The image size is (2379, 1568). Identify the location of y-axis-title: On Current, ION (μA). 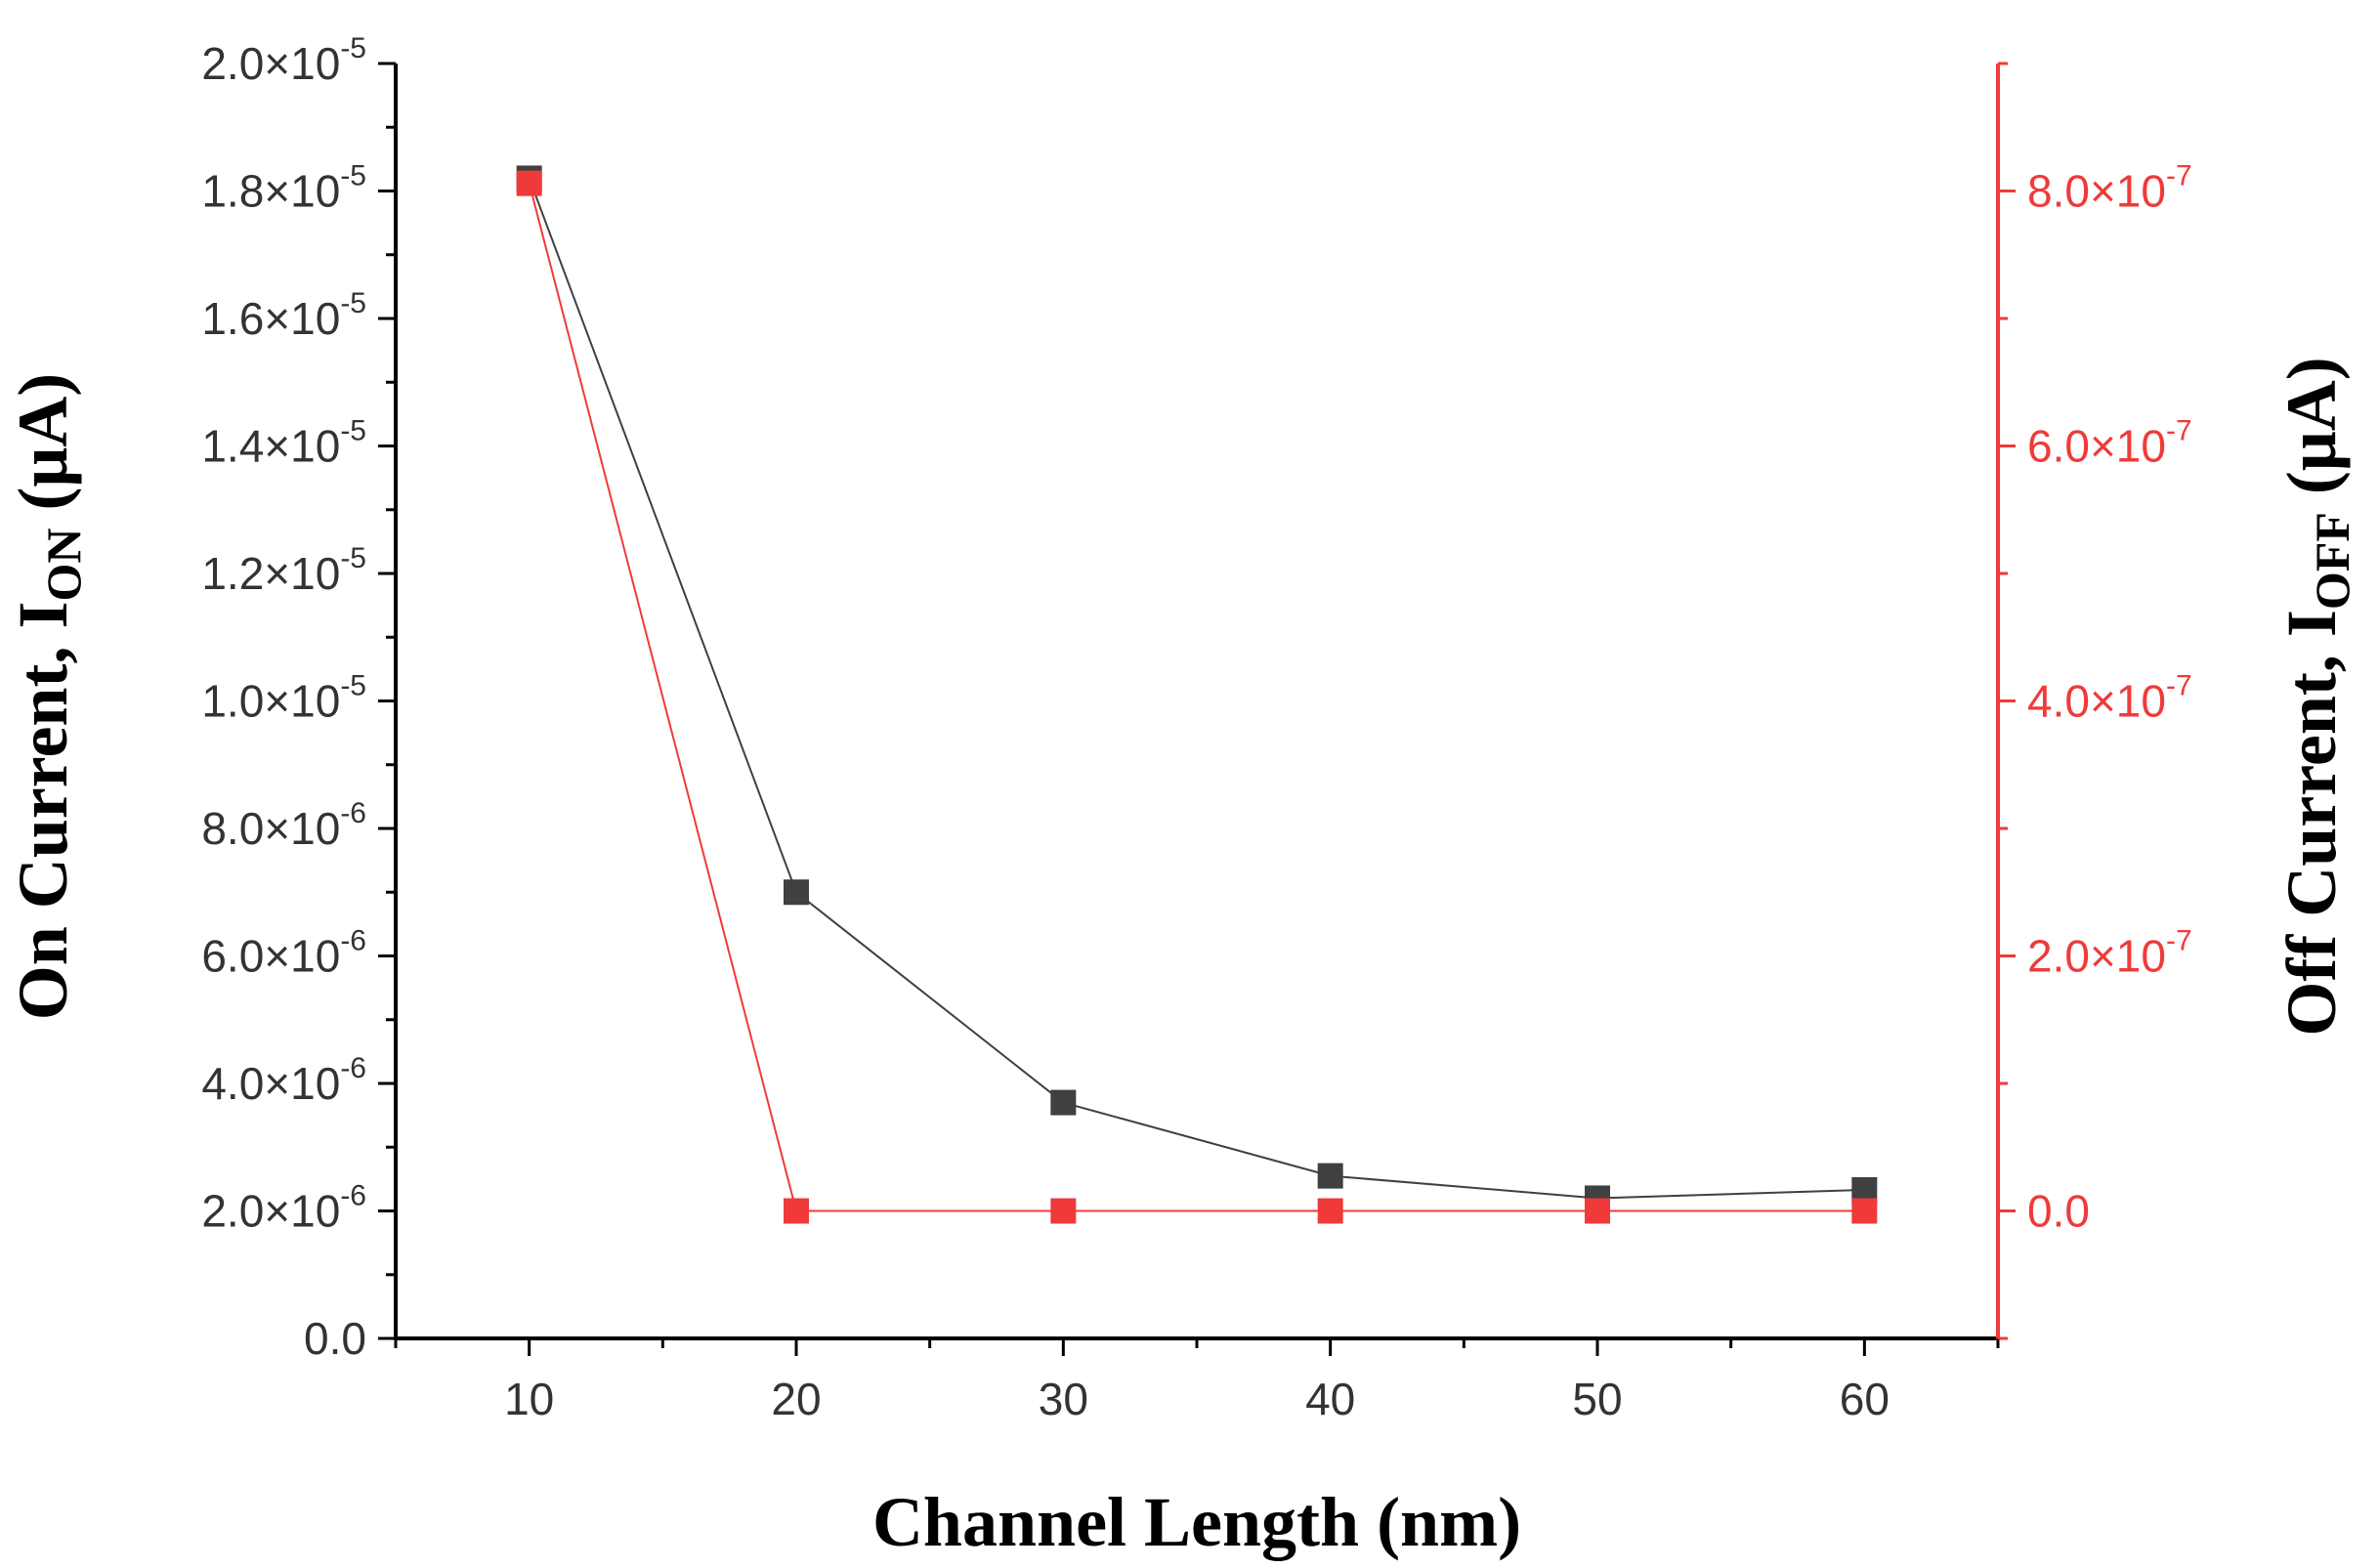
(47, 696).